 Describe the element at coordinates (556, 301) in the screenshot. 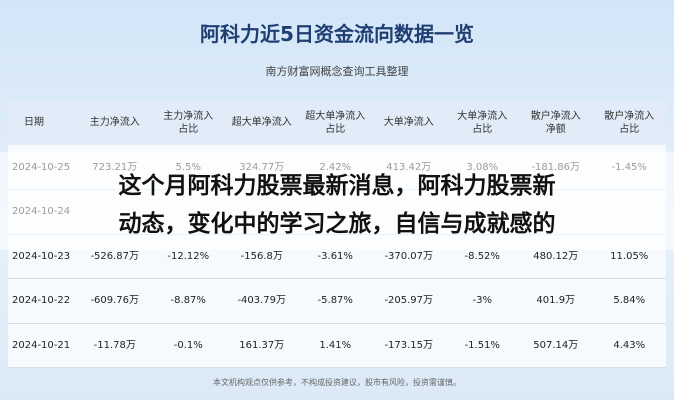

I see `table-cell: 401.9万` at that location.